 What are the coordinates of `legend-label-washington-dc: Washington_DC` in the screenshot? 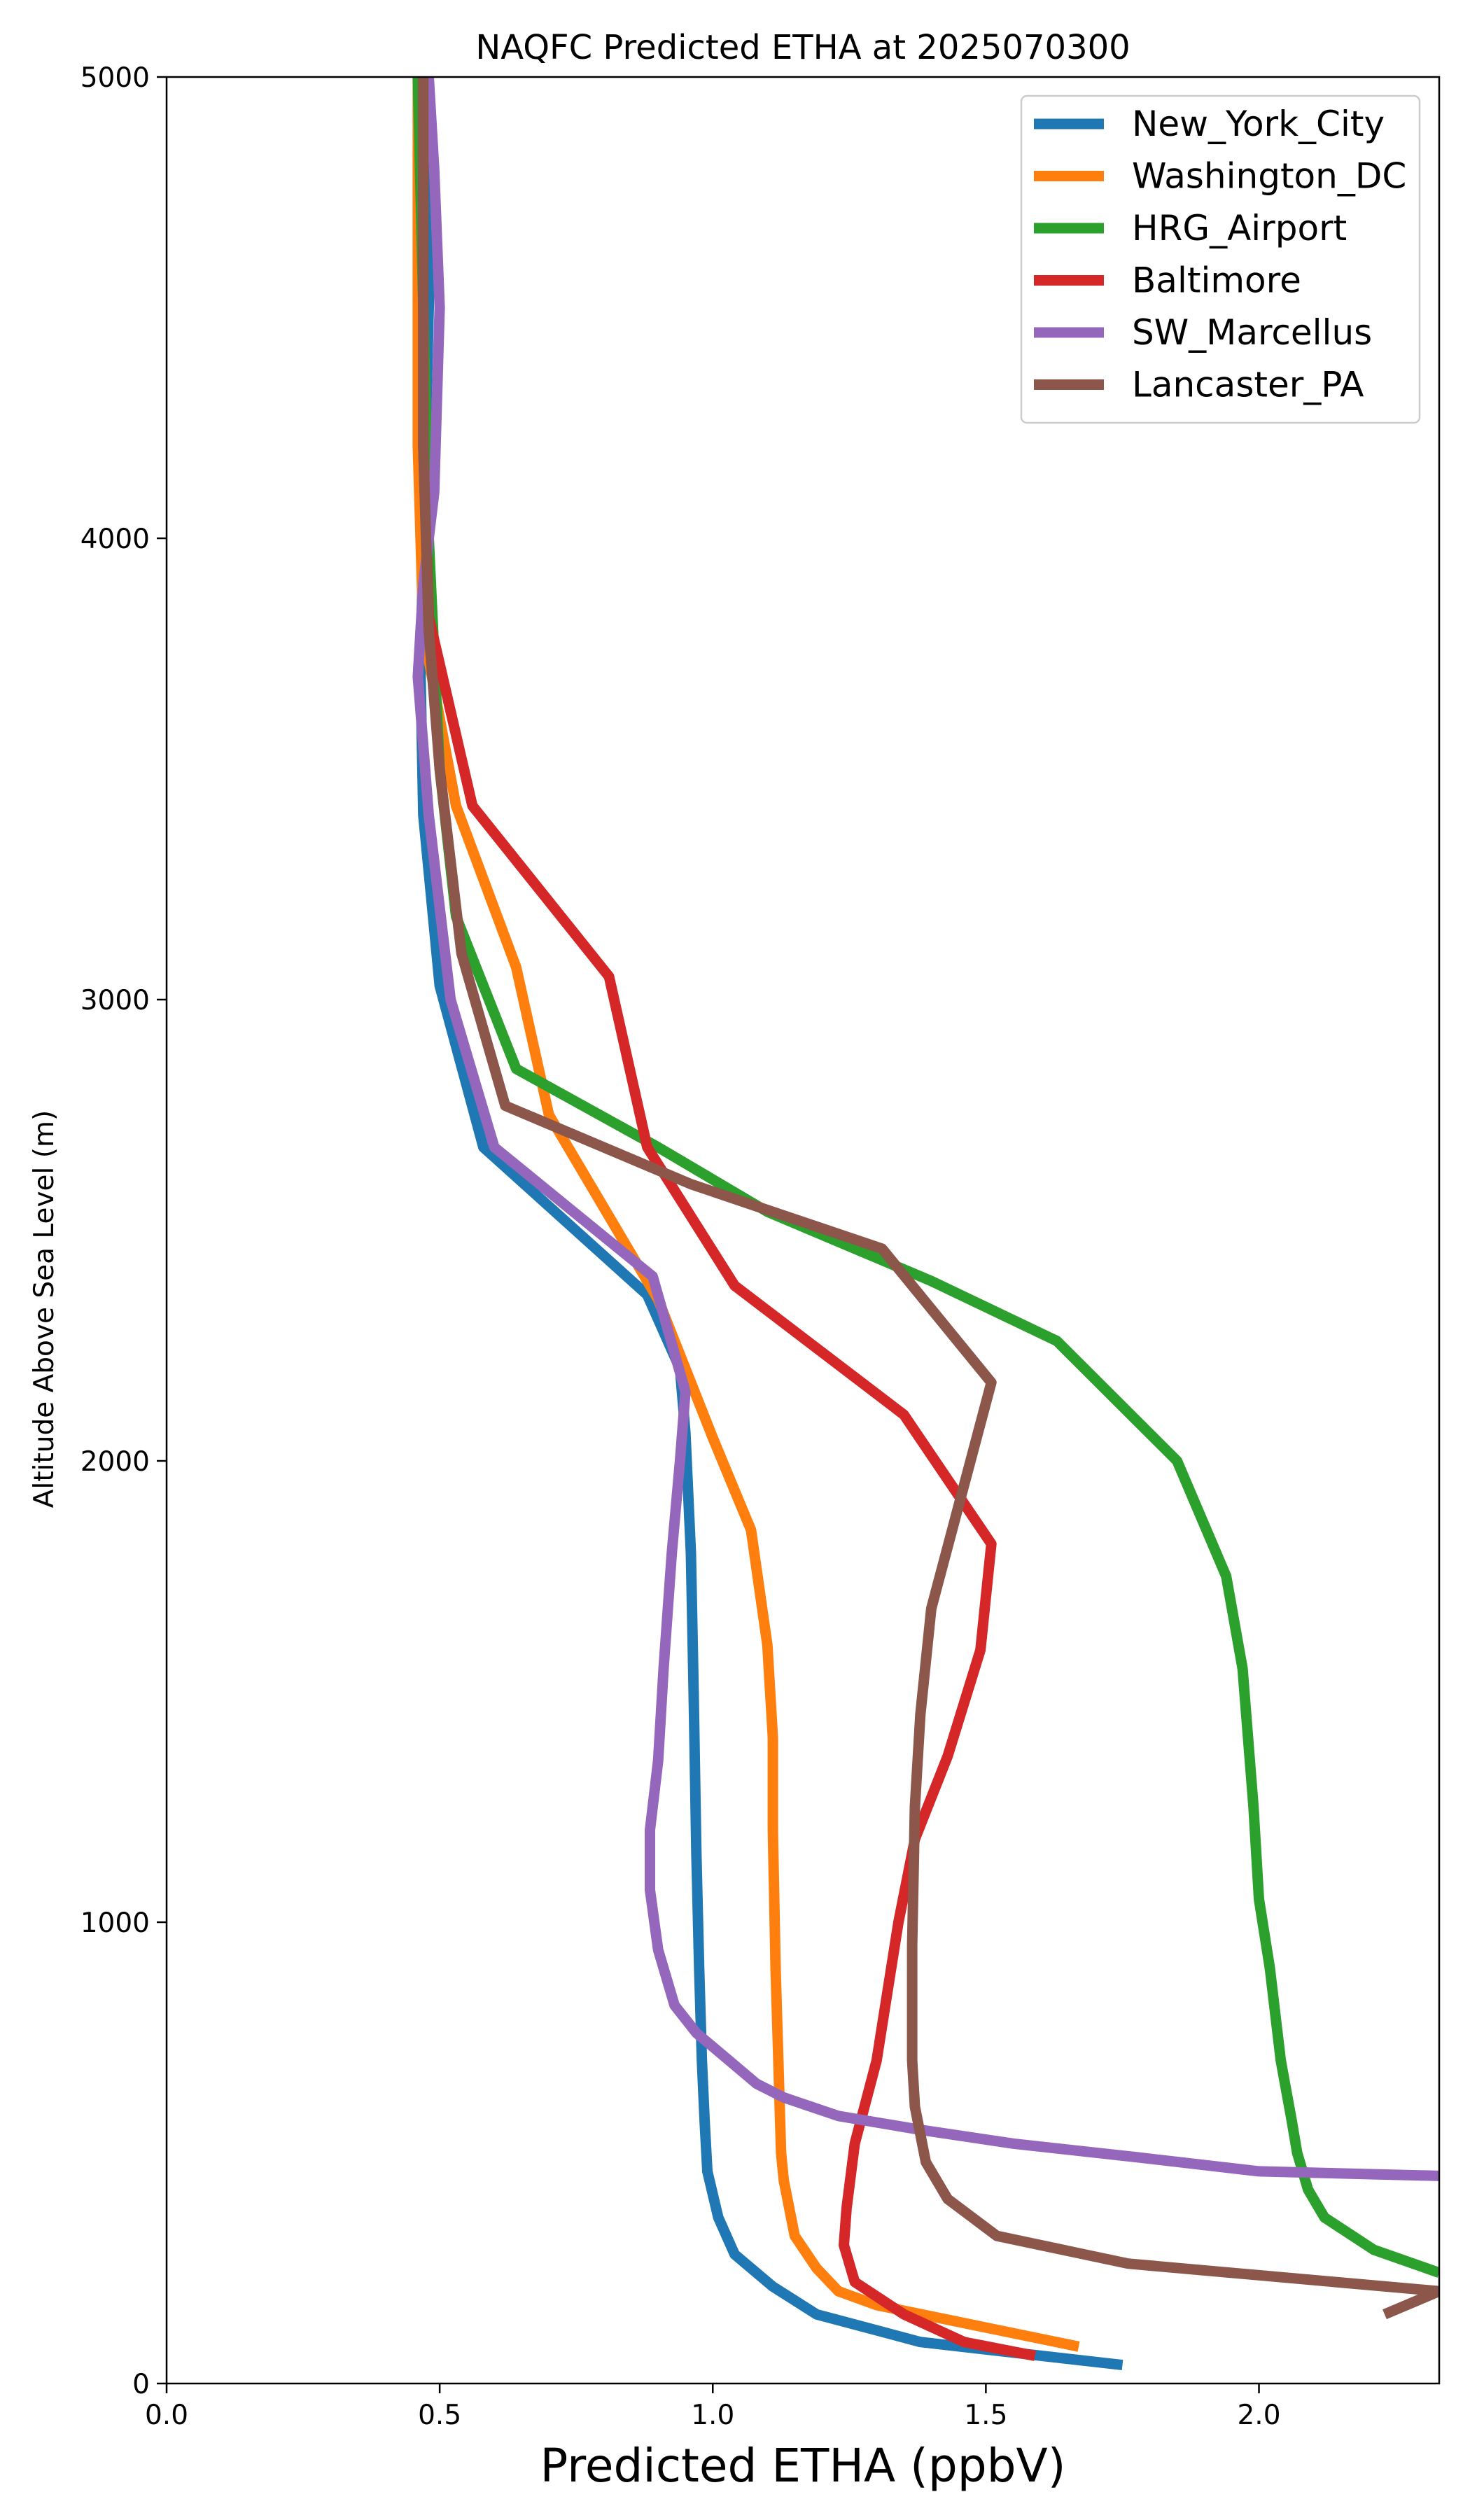 It's located at (1269, 176).